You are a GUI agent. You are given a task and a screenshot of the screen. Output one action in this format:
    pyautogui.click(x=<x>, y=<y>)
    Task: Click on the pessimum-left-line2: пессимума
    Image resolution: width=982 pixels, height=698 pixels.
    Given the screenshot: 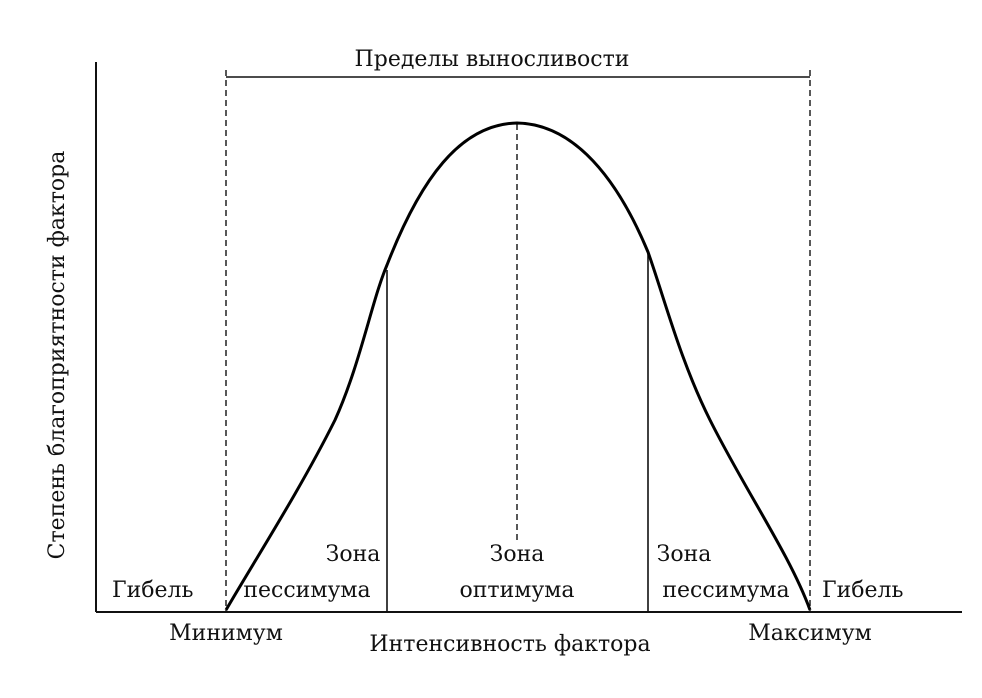 What is the action you would take?
    pyautogui.click(x=306, y=590)
    